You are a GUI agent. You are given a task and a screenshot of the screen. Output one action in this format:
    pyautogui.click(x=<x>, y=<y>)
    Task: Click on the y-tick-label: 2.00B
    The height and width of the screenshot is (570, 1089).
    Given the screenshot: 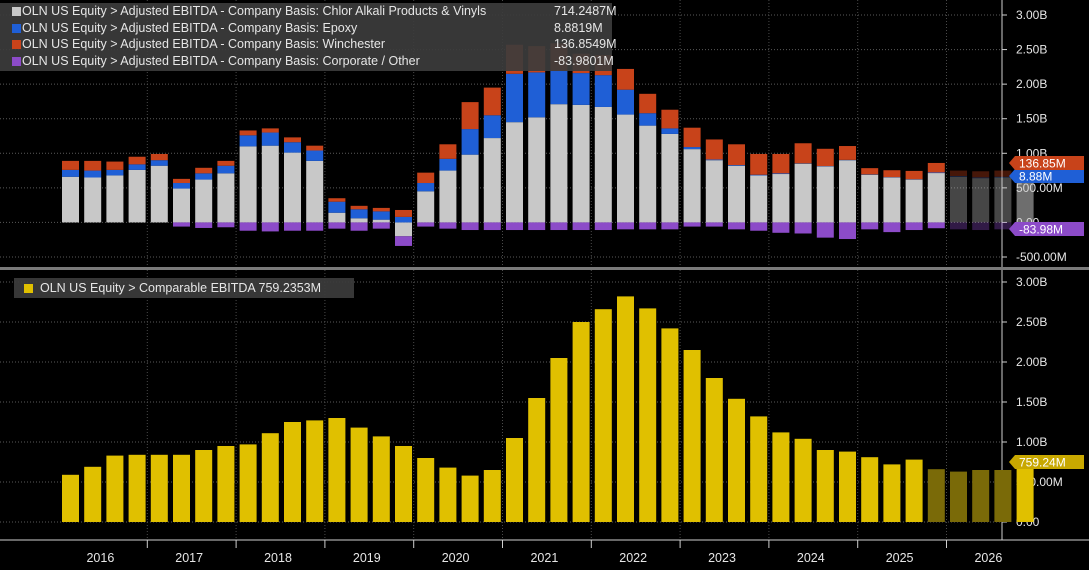 What is the action you would take?
    pyautogui.click(x=1031, y=362)
    